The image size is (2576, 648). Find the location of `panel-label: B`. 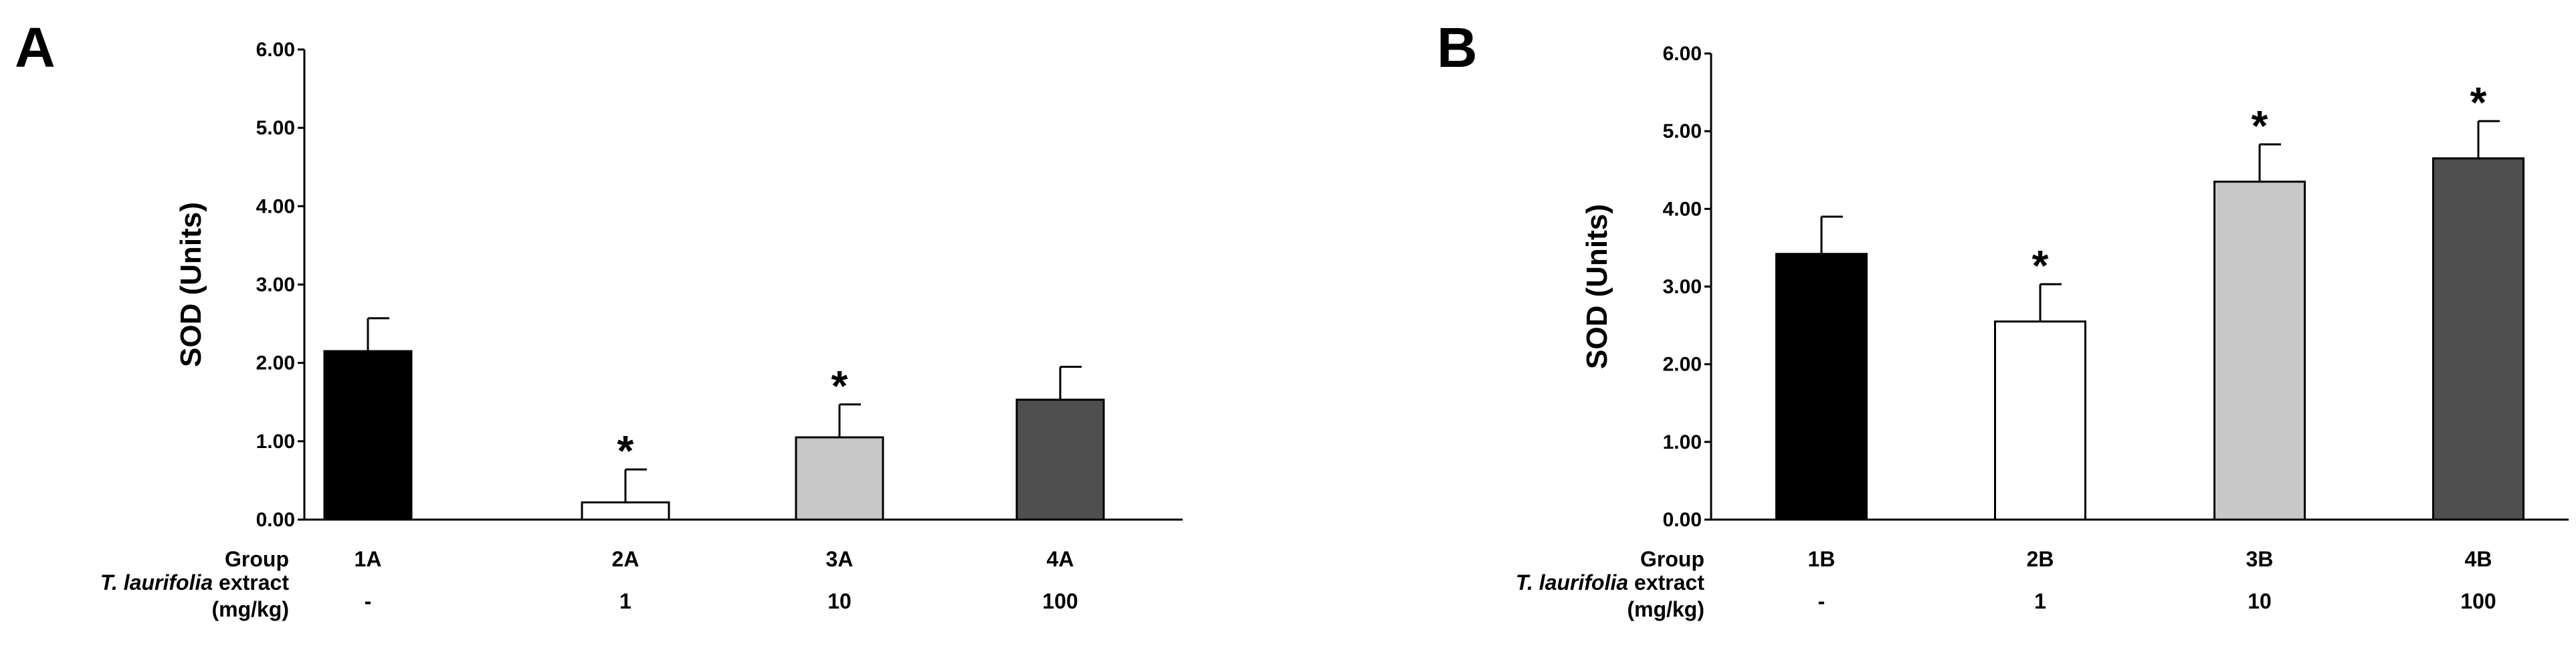

panel-label: B is located at coordinates (1457, 47).